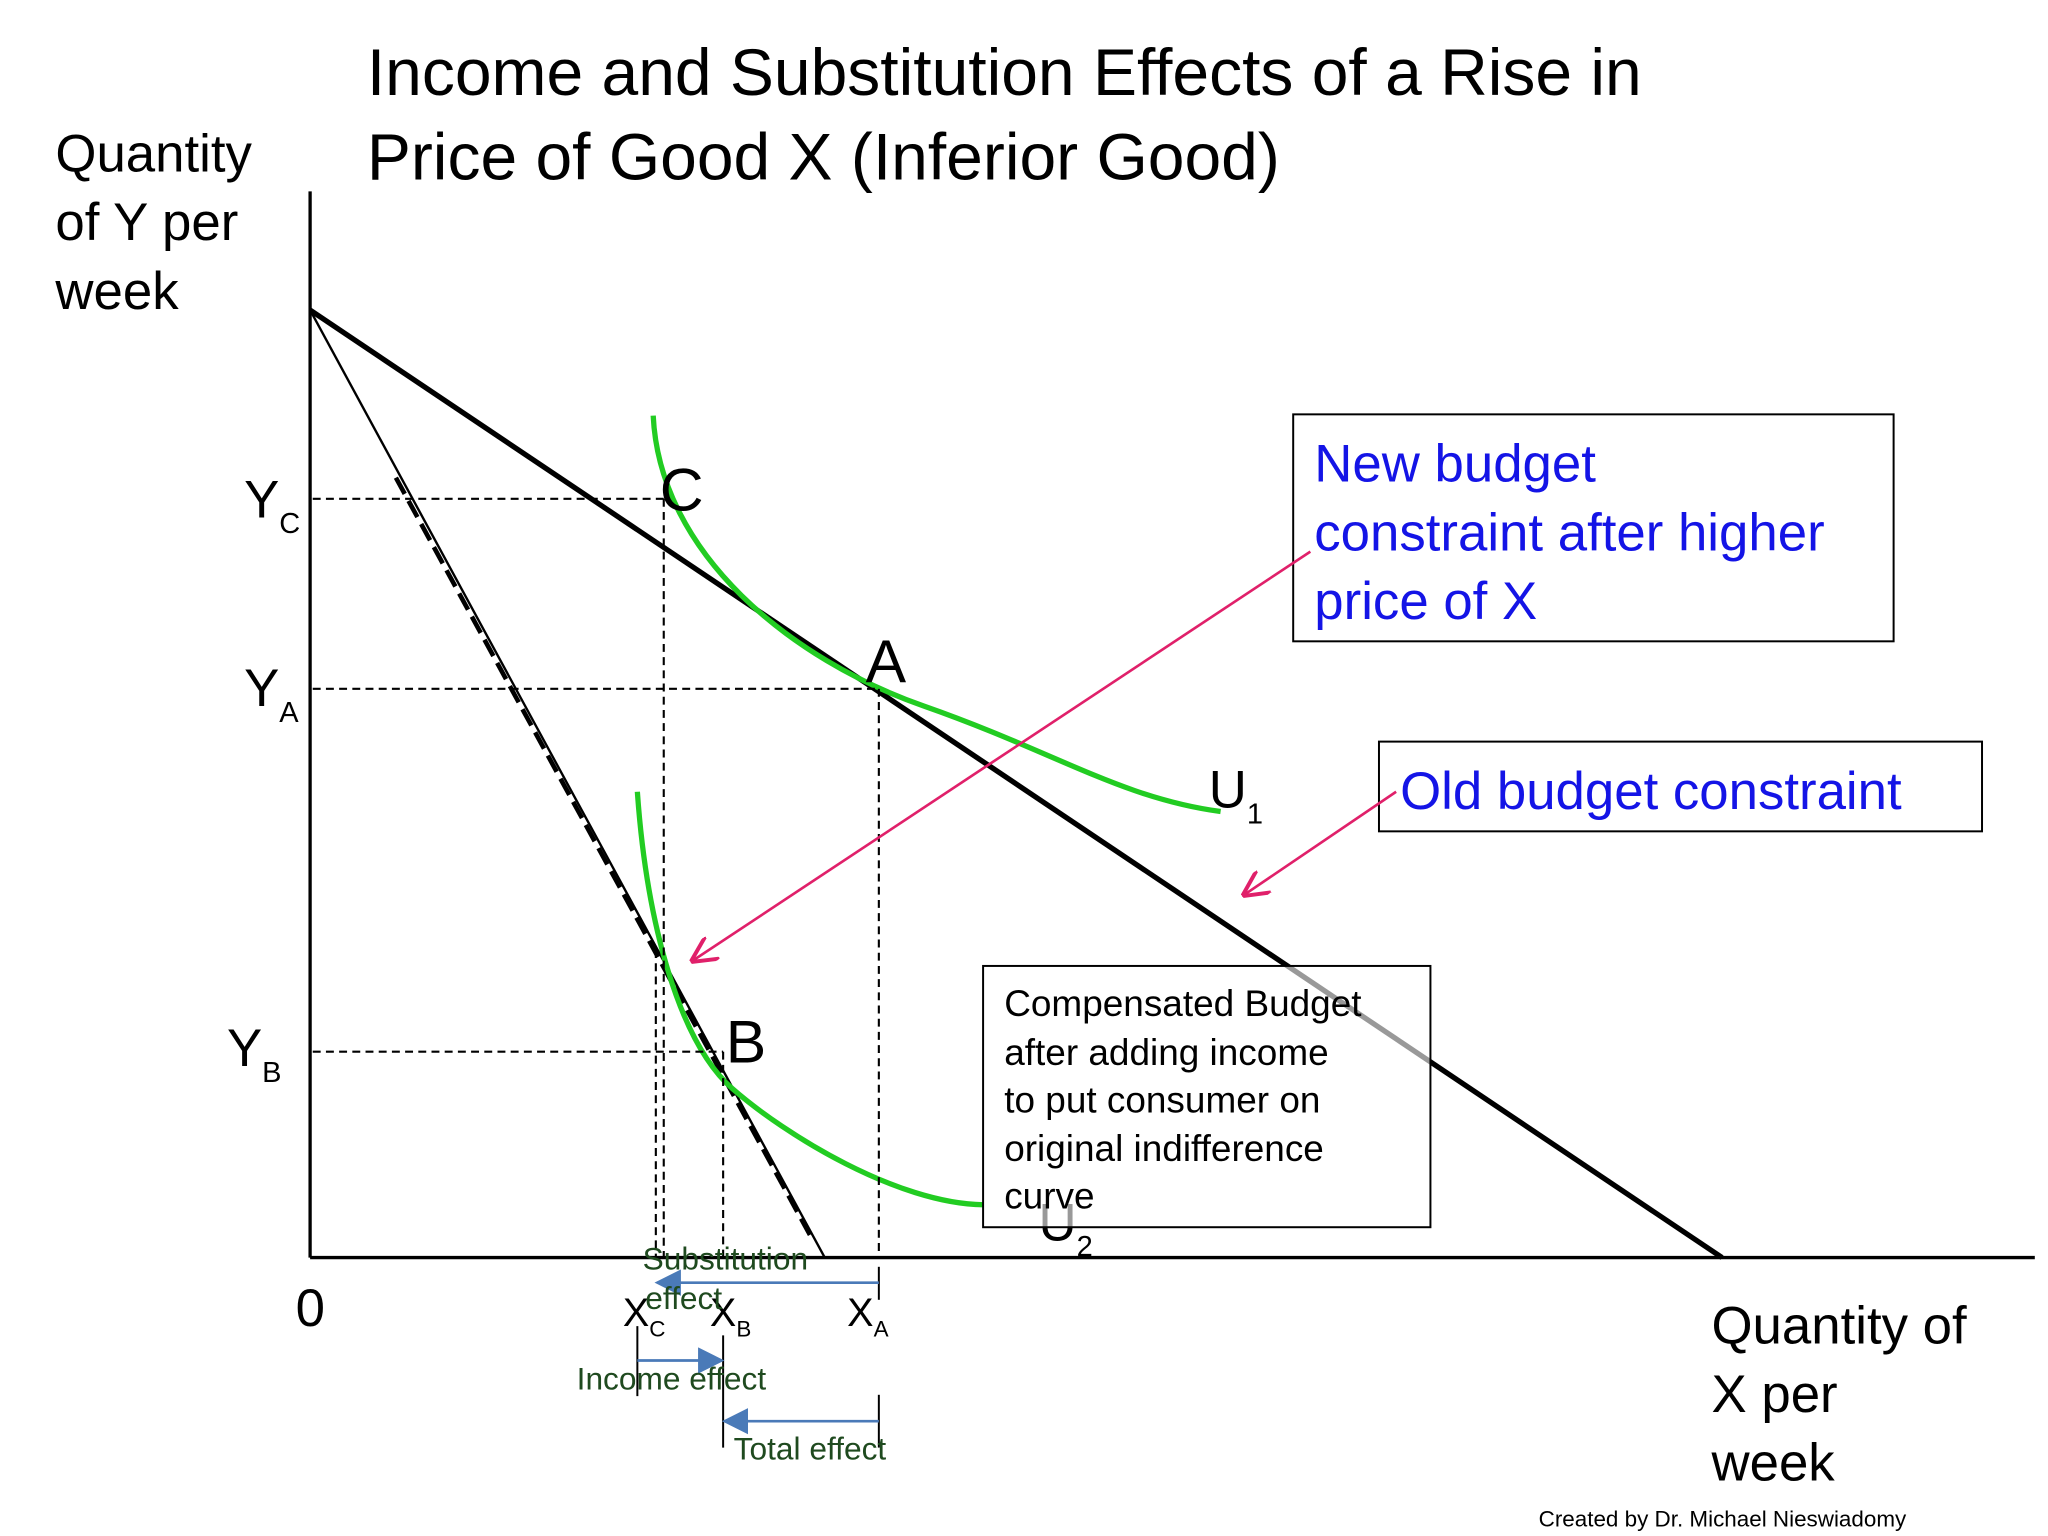 This screenshot has width=2048, height=1536. I want to click on y-c-label: YC, so click(272, 505).